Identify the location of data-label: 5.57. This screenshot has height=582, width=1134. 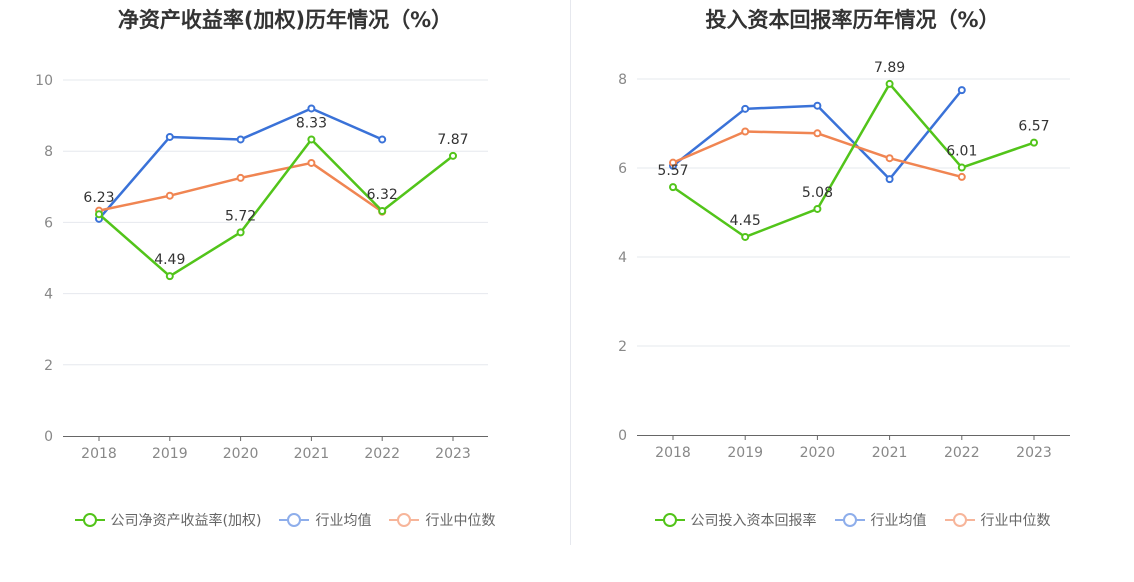
(672, 171).